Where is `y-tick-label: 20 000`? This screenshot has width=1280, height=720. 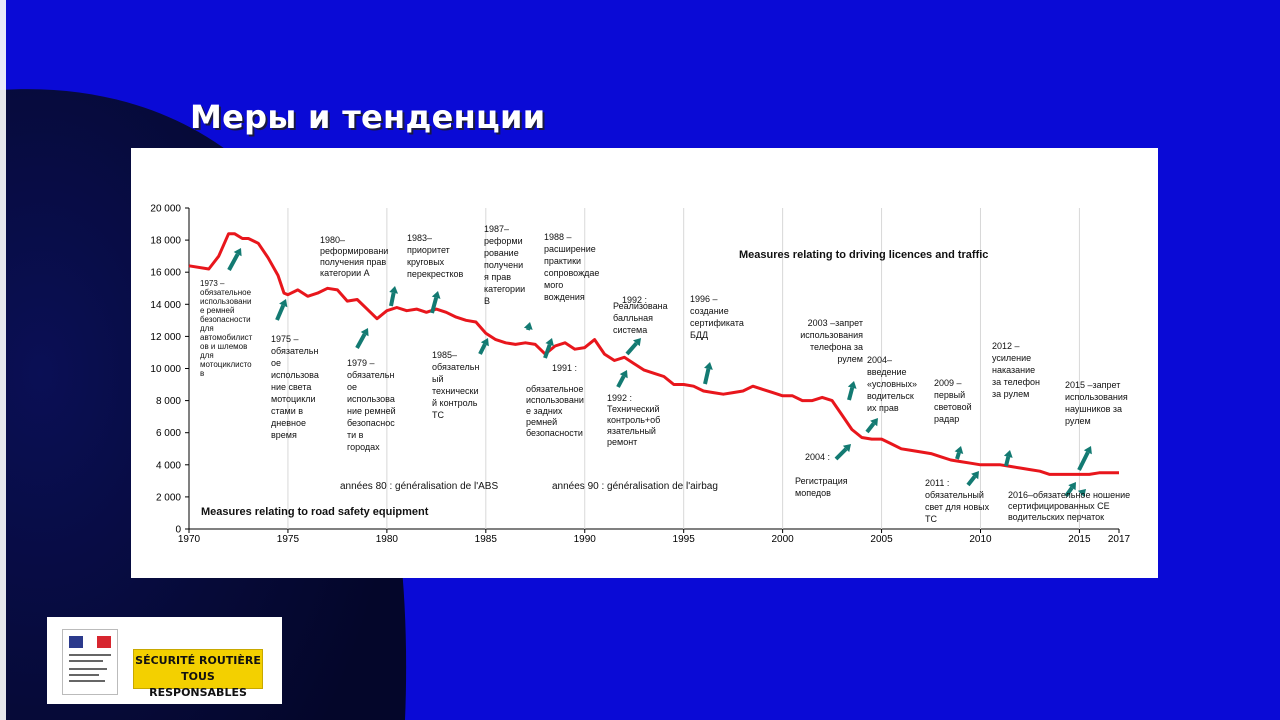 y-tick-label: 20 000 is located at coordinates (165, 209).